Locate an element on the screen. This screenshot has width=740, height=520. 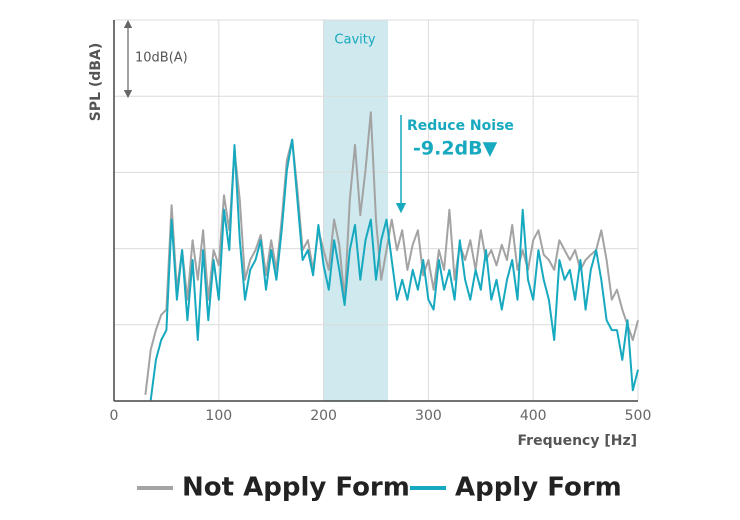
x-tick-label: 300 is located at coordinates (428, 416).